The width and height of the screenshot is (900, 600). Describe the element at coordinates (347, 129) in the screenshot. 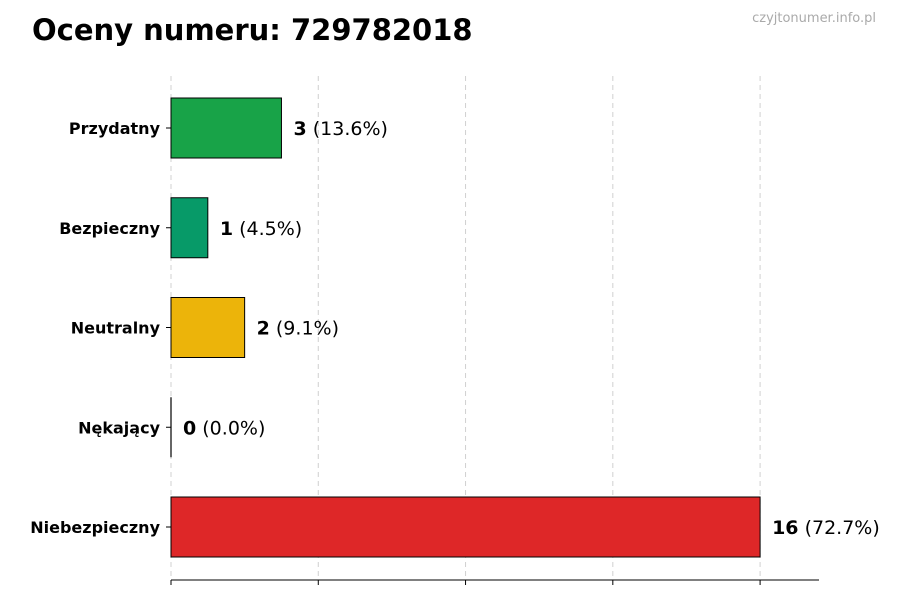

I see `value-percent-0: (13.6%)` at that location.